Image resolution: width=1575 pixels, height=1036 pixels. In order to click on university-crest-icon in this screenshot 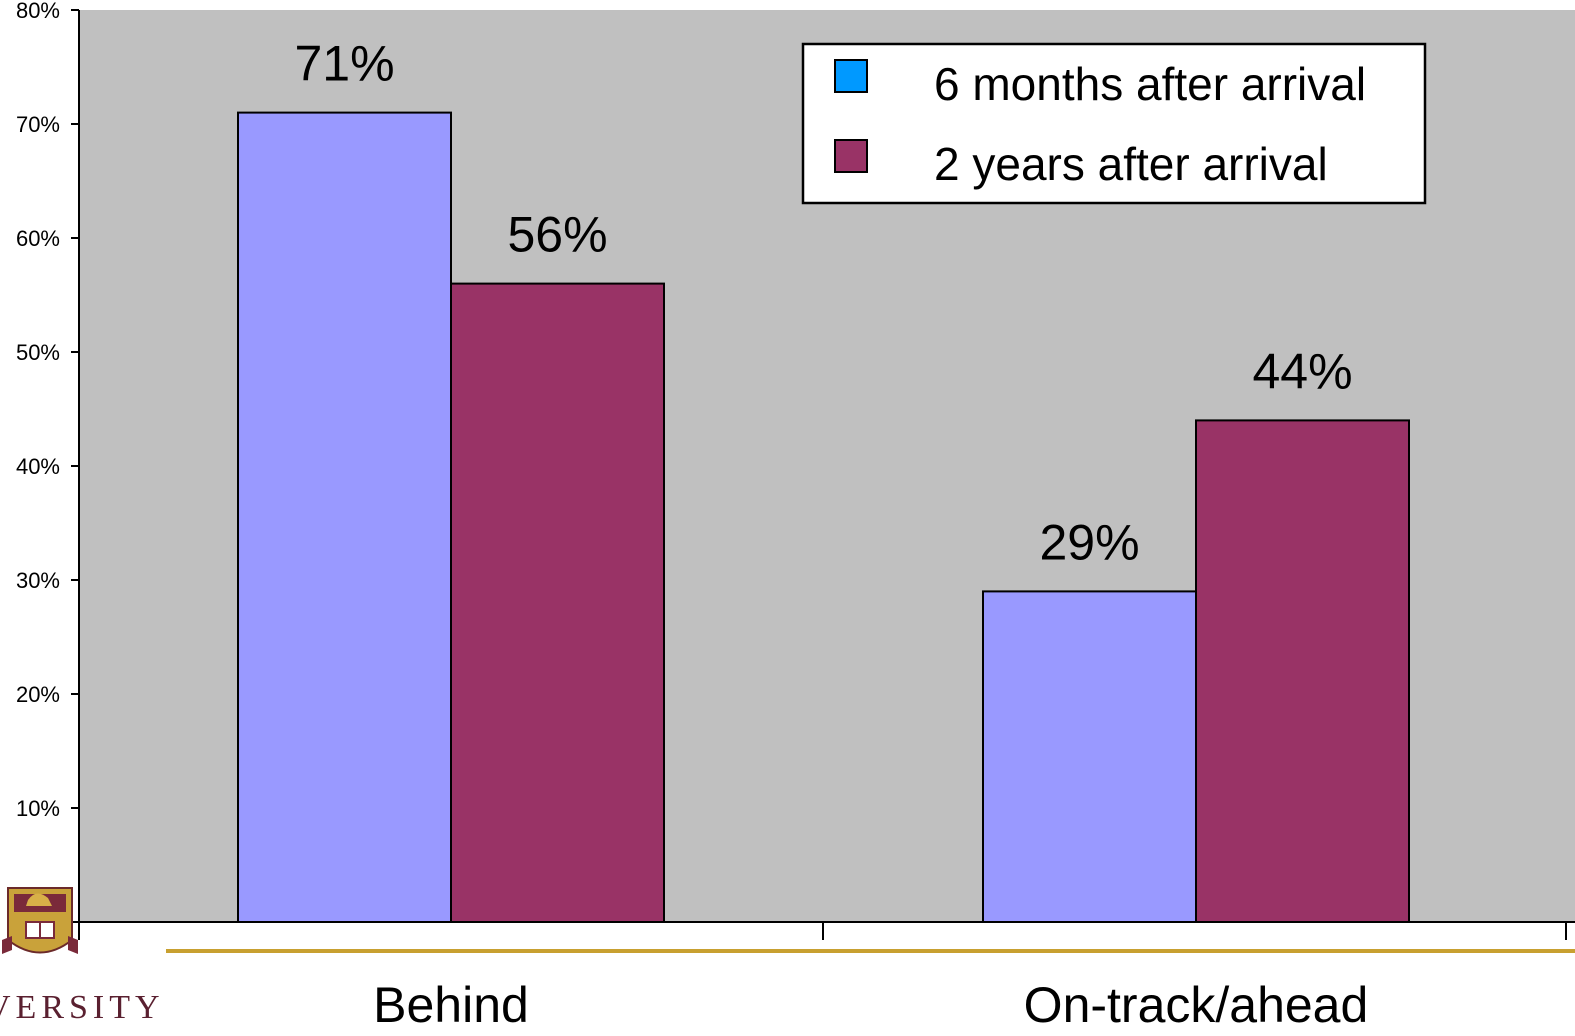, I will do `click(40, 920)`.